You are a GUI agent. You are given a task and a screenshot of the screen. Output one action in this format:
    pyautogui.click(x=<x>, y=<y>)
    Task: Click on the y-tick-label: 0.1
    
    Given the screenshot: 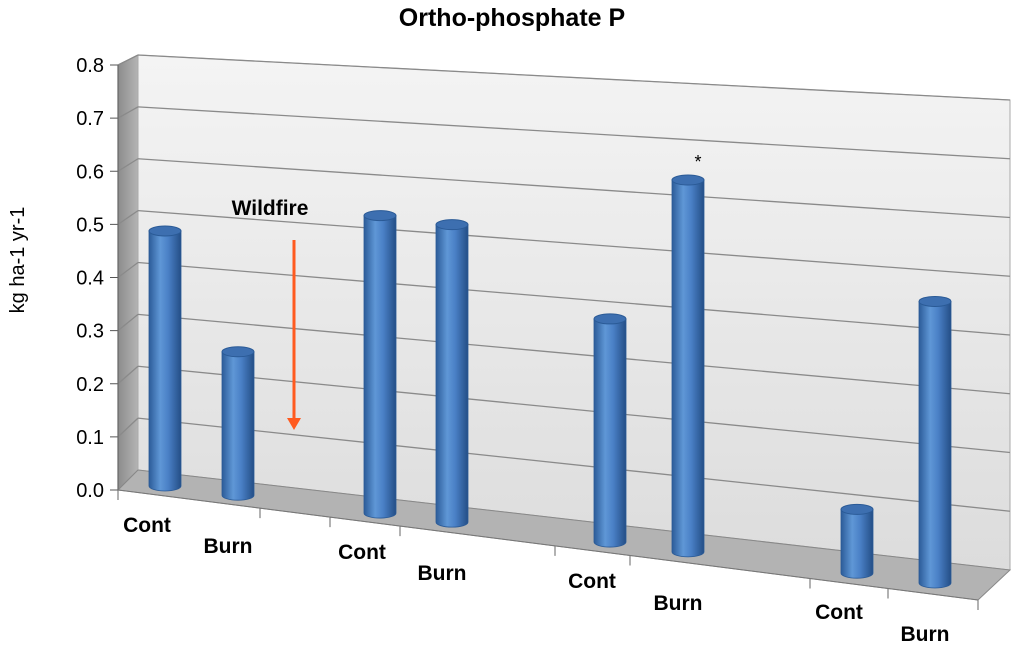 What is the action you would take?
    pyautogui.click(x=90, y=438)
    